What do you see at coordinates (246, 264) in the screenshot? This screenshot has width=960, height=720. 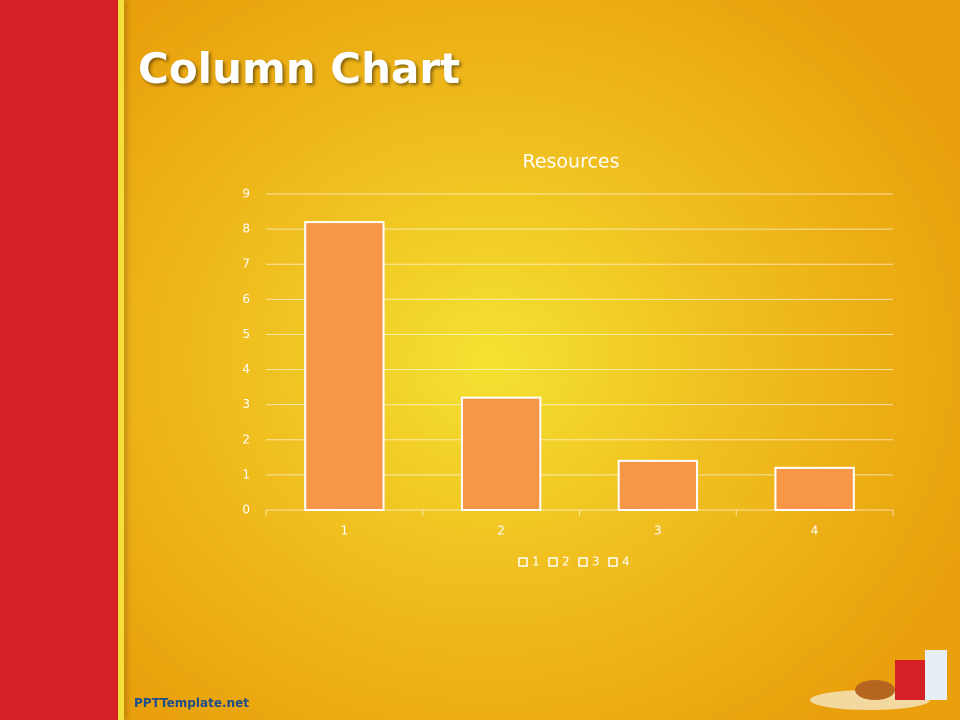 I see `y-tick-label: 7` at bounding box center [246, 264].